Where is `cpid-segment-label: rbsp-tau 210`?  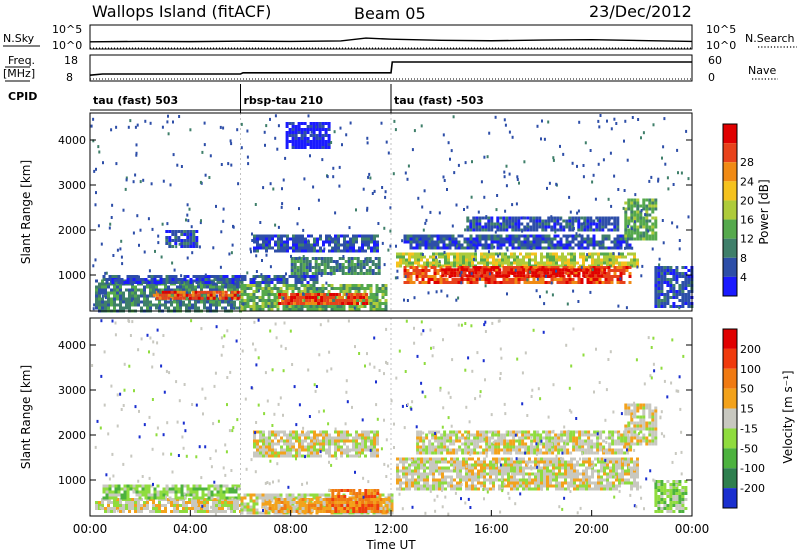 cpid-segment-label: rbsp-tau 210 is located at coordinates (284, 100).